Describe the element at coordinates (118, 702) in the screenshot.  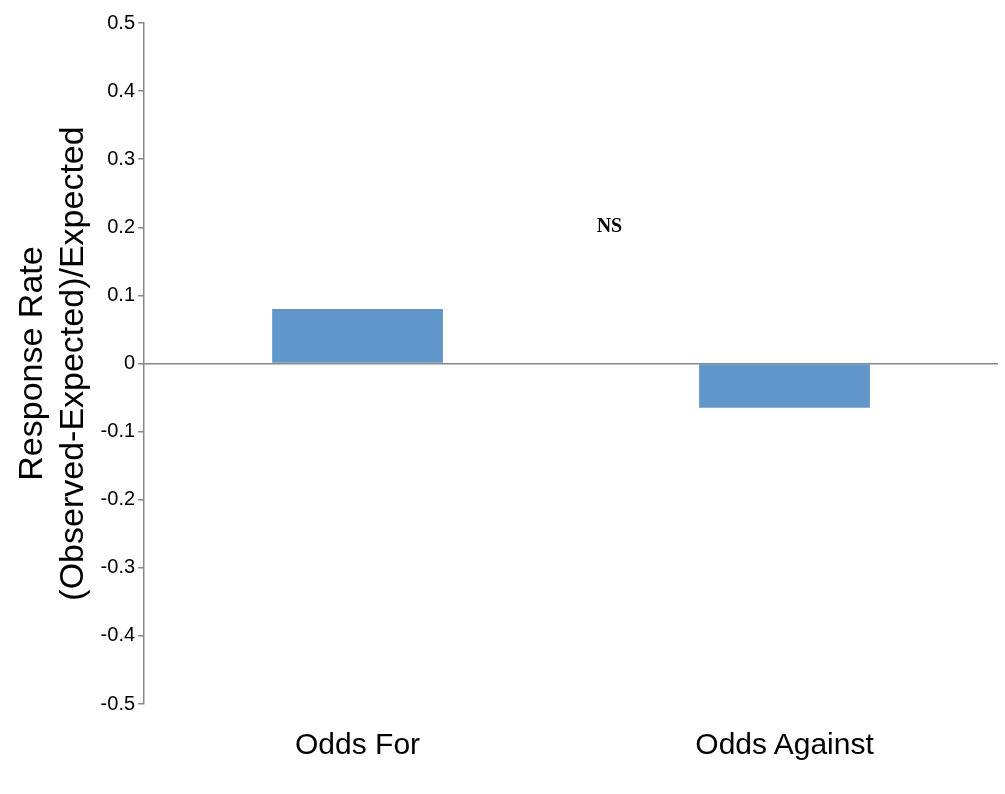
I see `y-tick-label: -0.5` at that location.